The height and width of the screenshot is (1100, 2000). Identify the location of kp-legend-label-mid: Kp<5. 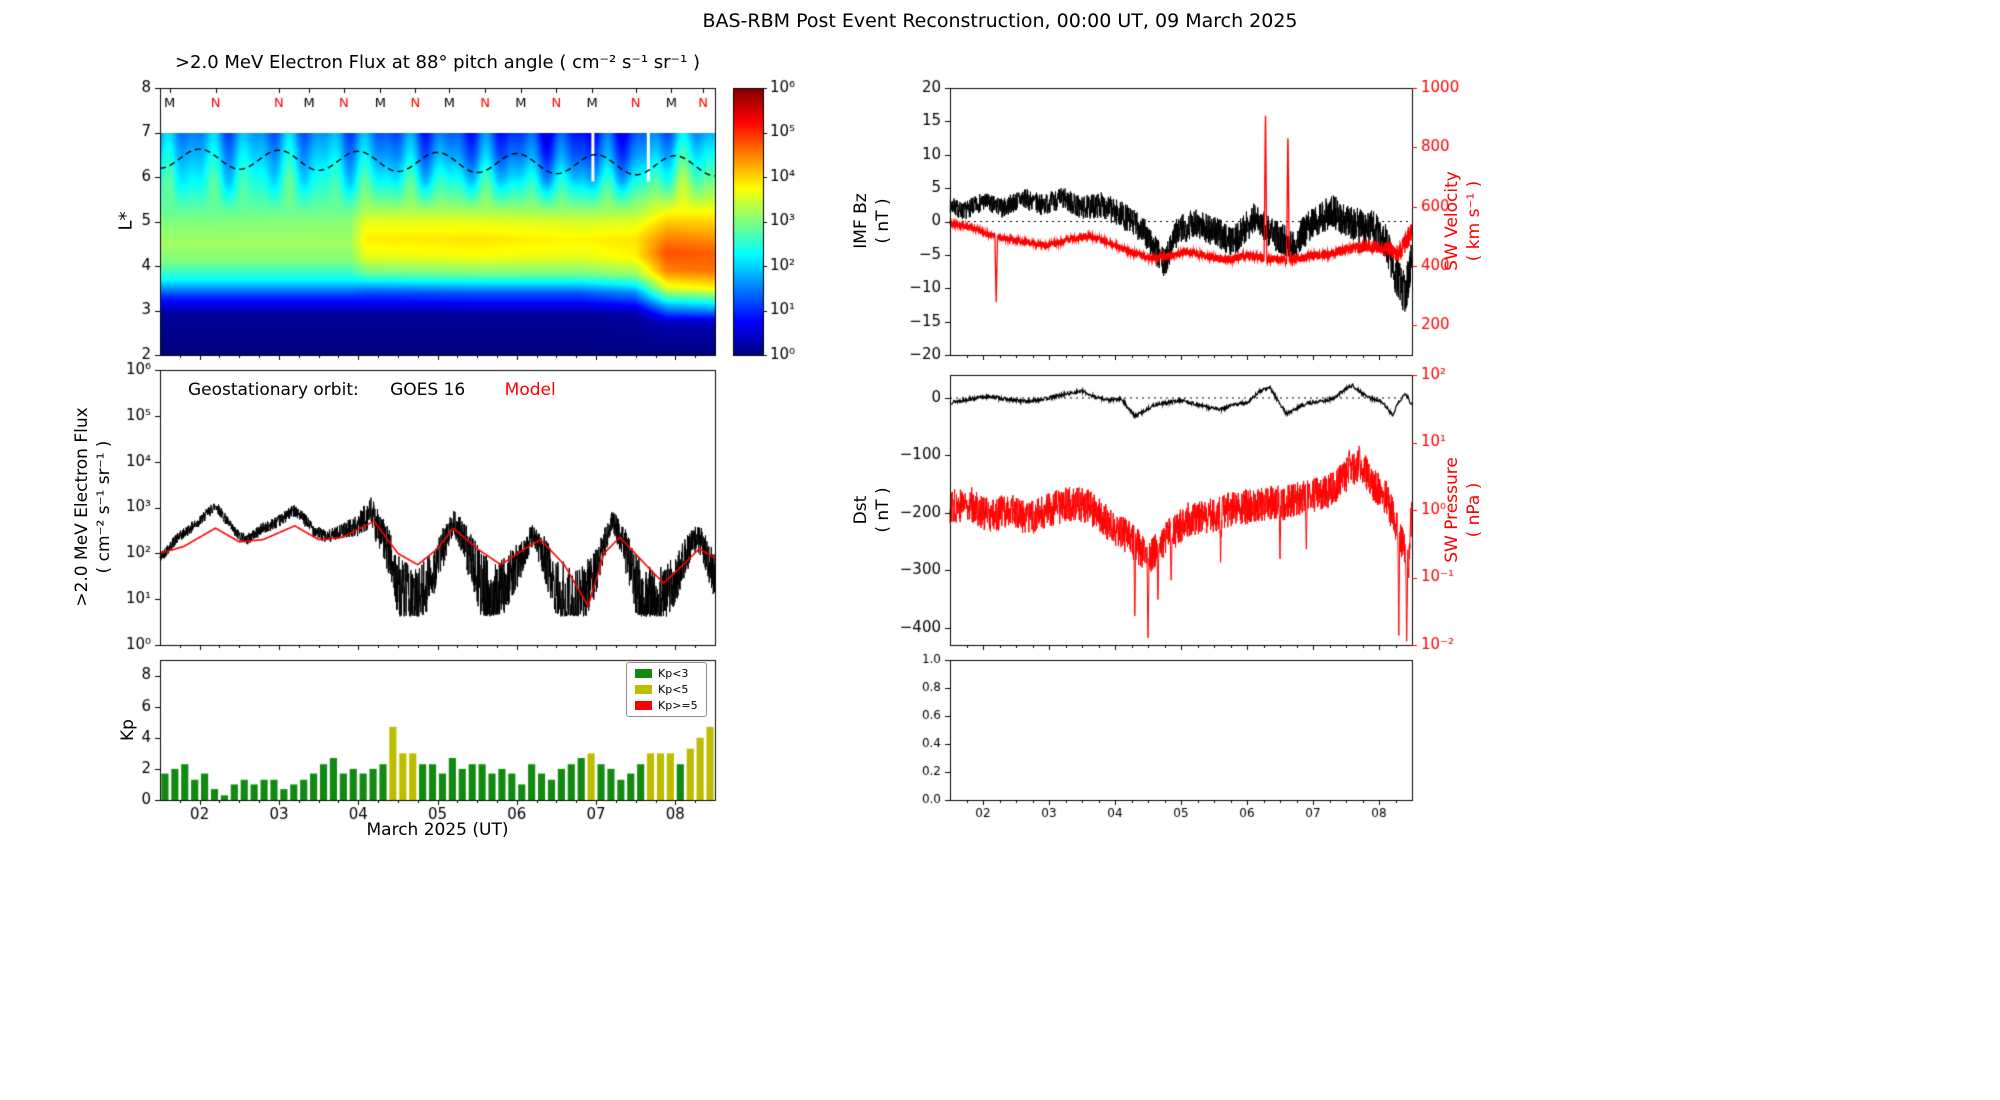
(673, 689).